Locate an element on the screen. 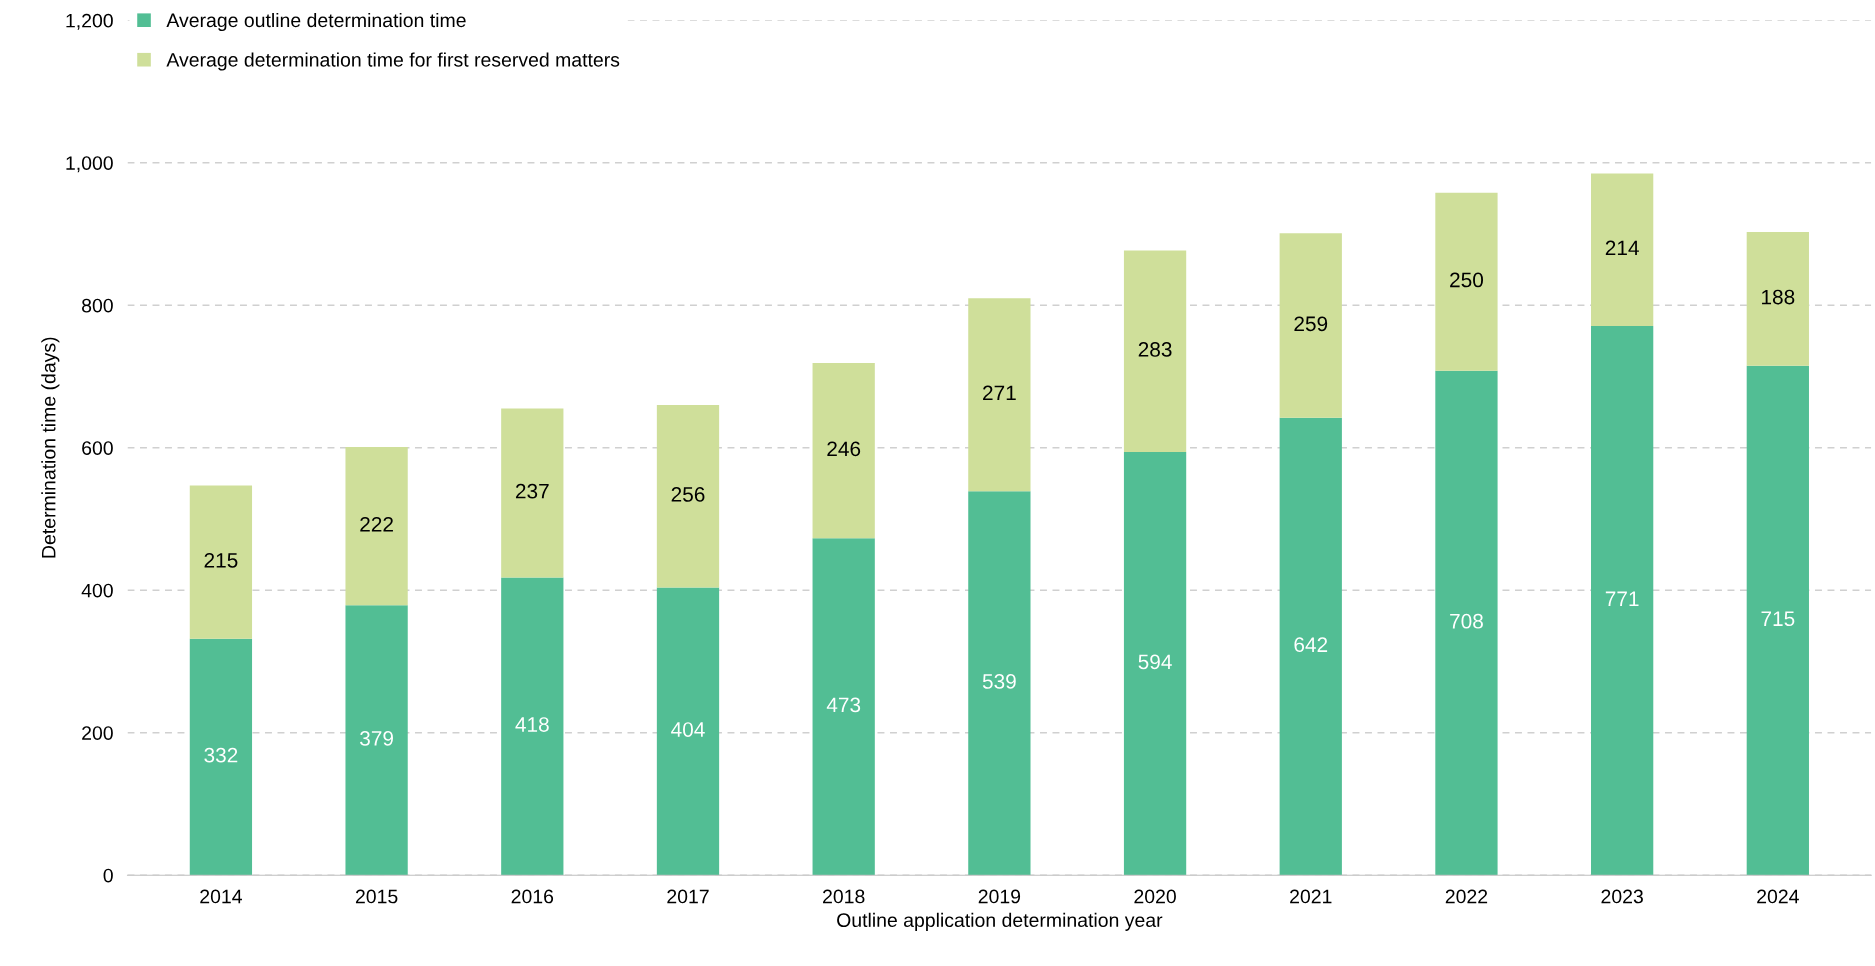  data-label: 332 is located at coordinates (221, 755).